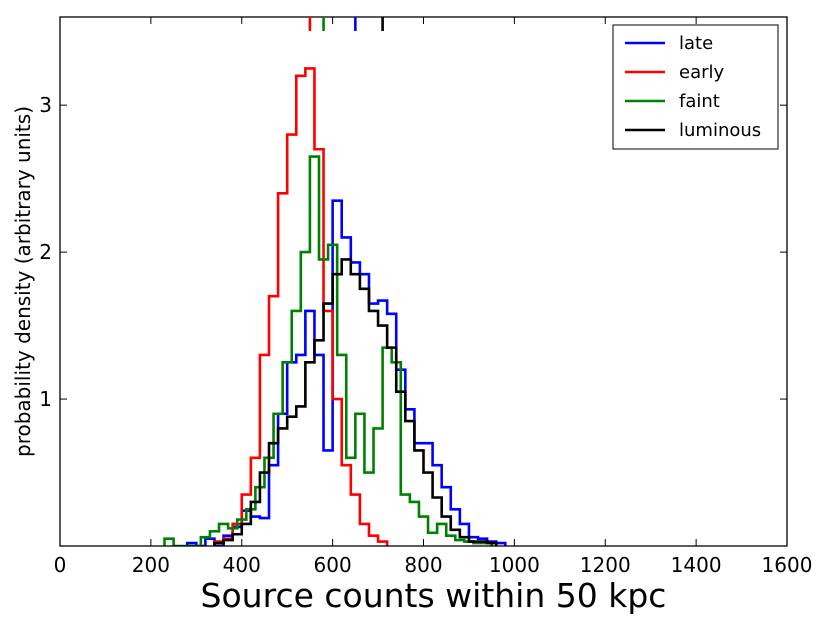 This screenshot has width=830, height=623. What do you see at coordinates (242, 565) in the screenshot?
I see `x-tick-label: 400` at bounding box center [242, 565].